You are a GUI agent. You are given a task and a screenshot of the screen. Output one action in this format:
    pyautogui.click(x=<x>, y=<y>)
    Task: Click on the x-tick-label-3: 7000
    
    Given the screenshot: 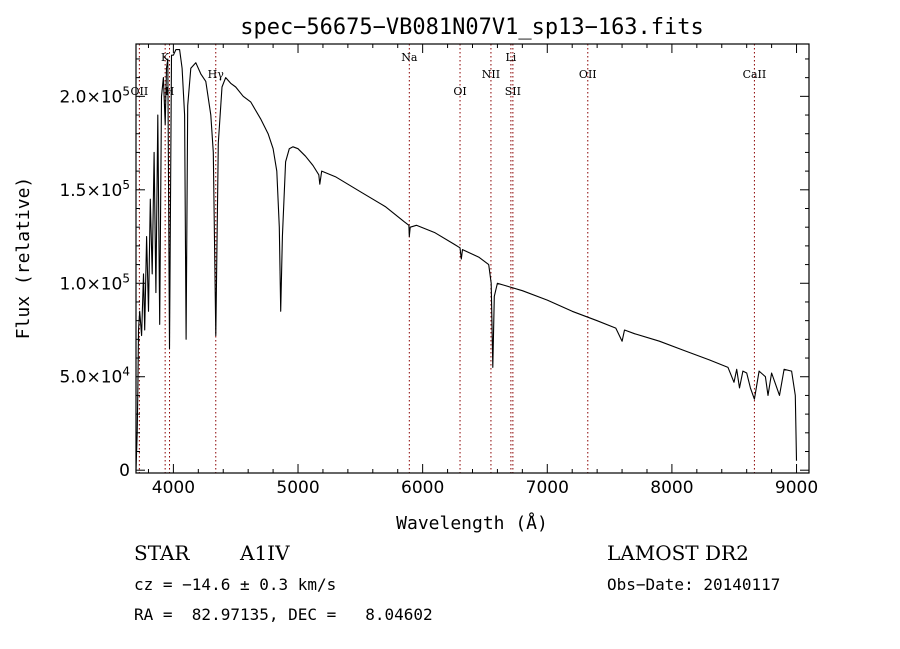 What is the action you would take?
    pyautogui.click(x=547, y=488)
    